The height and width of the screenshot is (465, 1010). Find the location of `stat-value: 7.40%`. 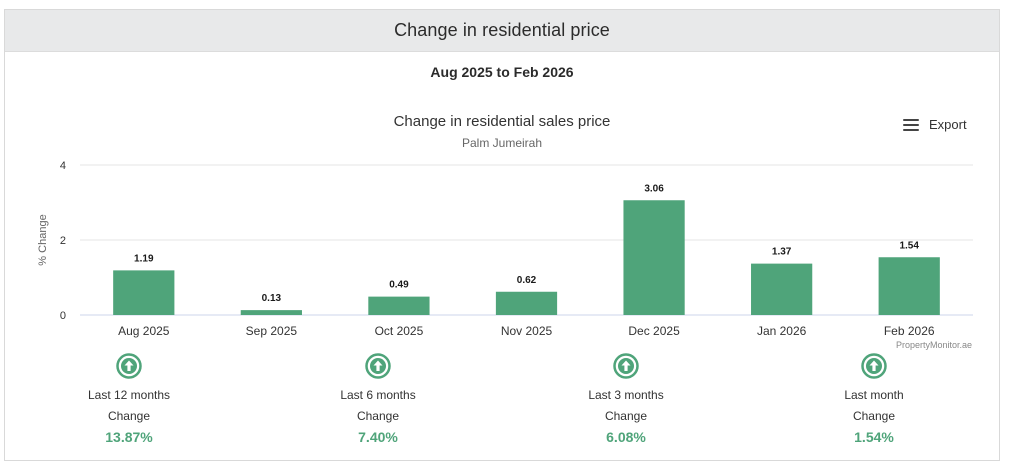

stat-value: 7.40% is located at coordinates (378, 437).